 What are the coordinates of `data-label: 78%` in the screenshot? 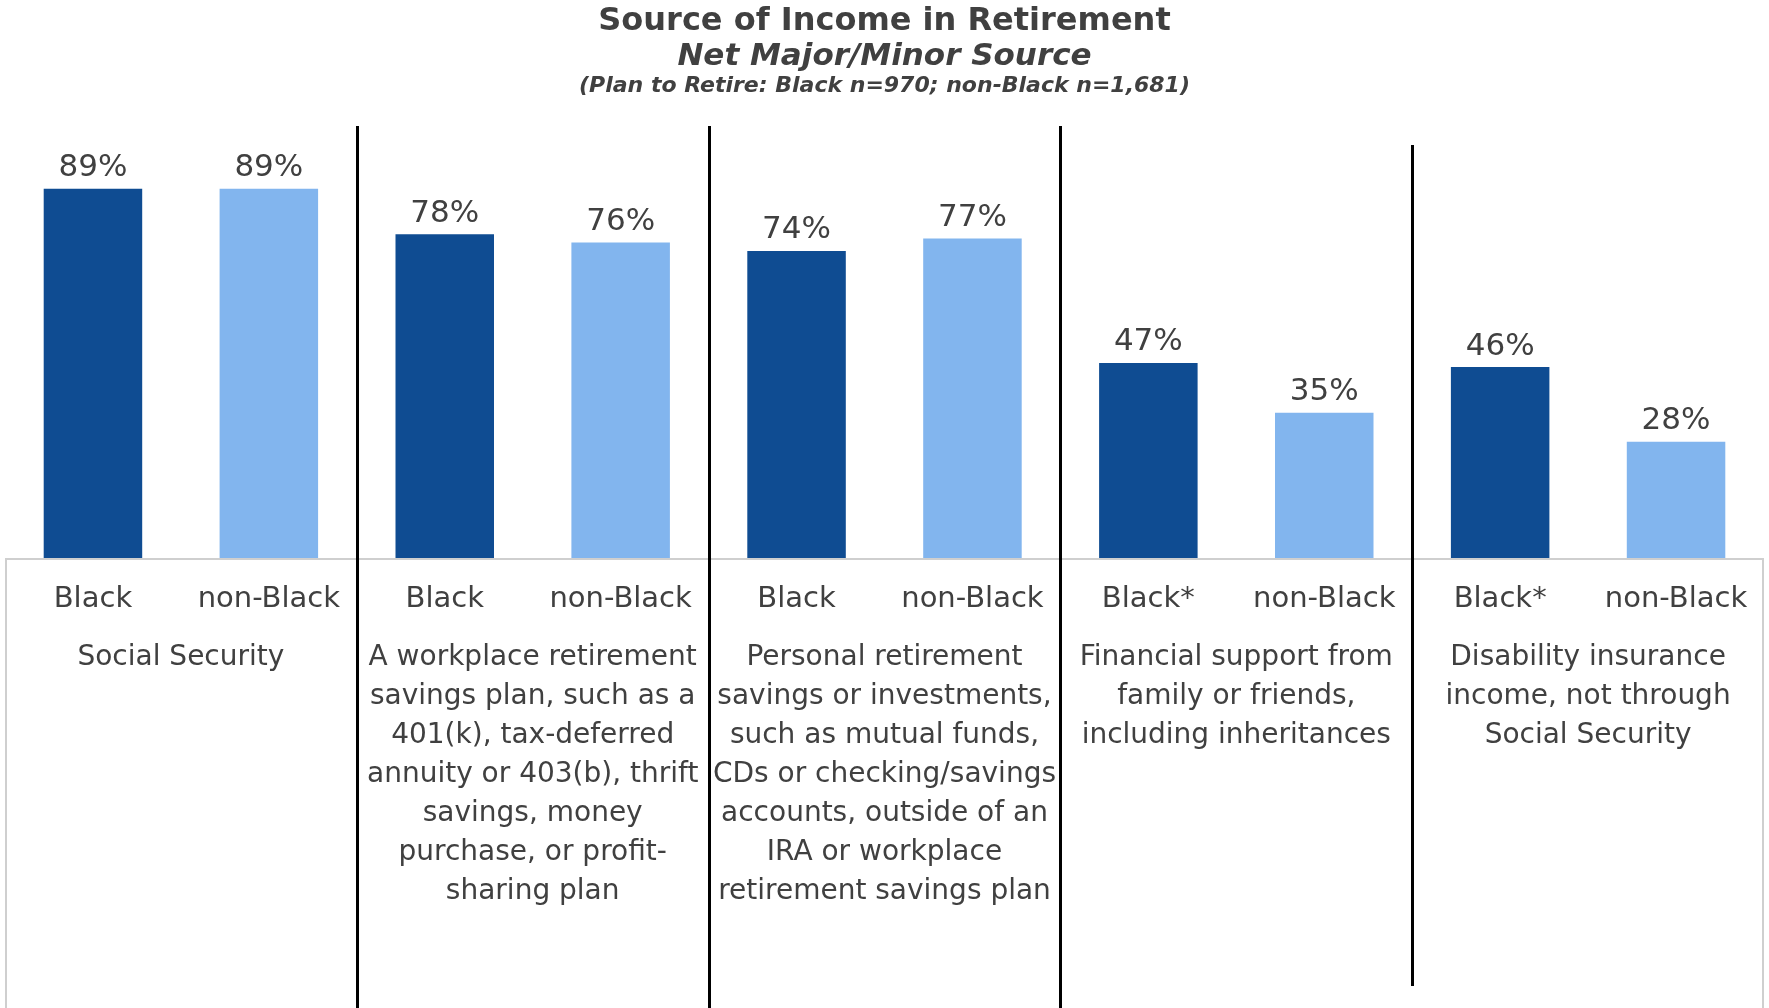 It's located at (445, 210).